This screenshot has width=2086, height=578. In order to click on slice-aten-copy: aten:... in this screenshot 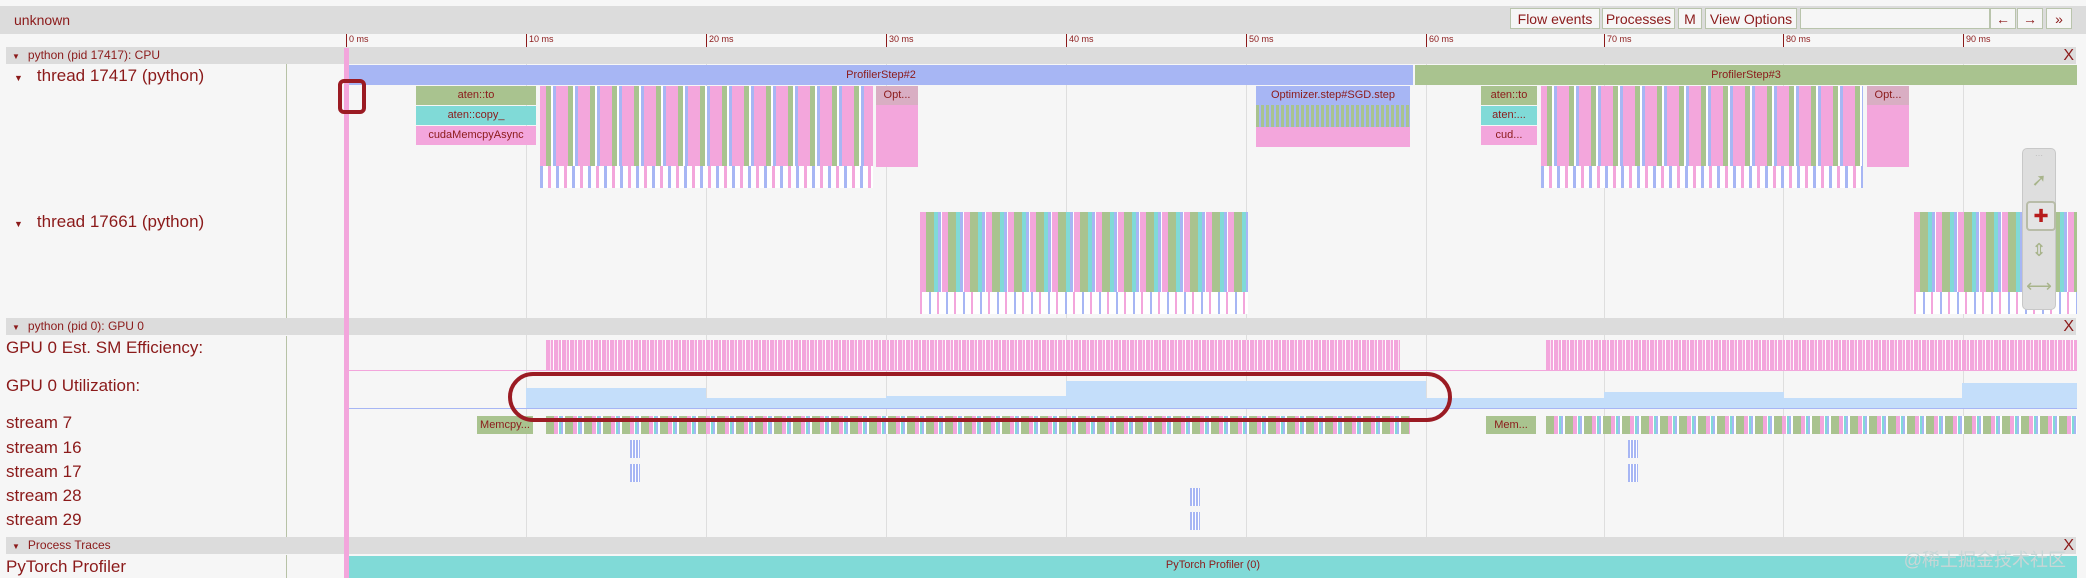, I will do `click(1509, 115)`.